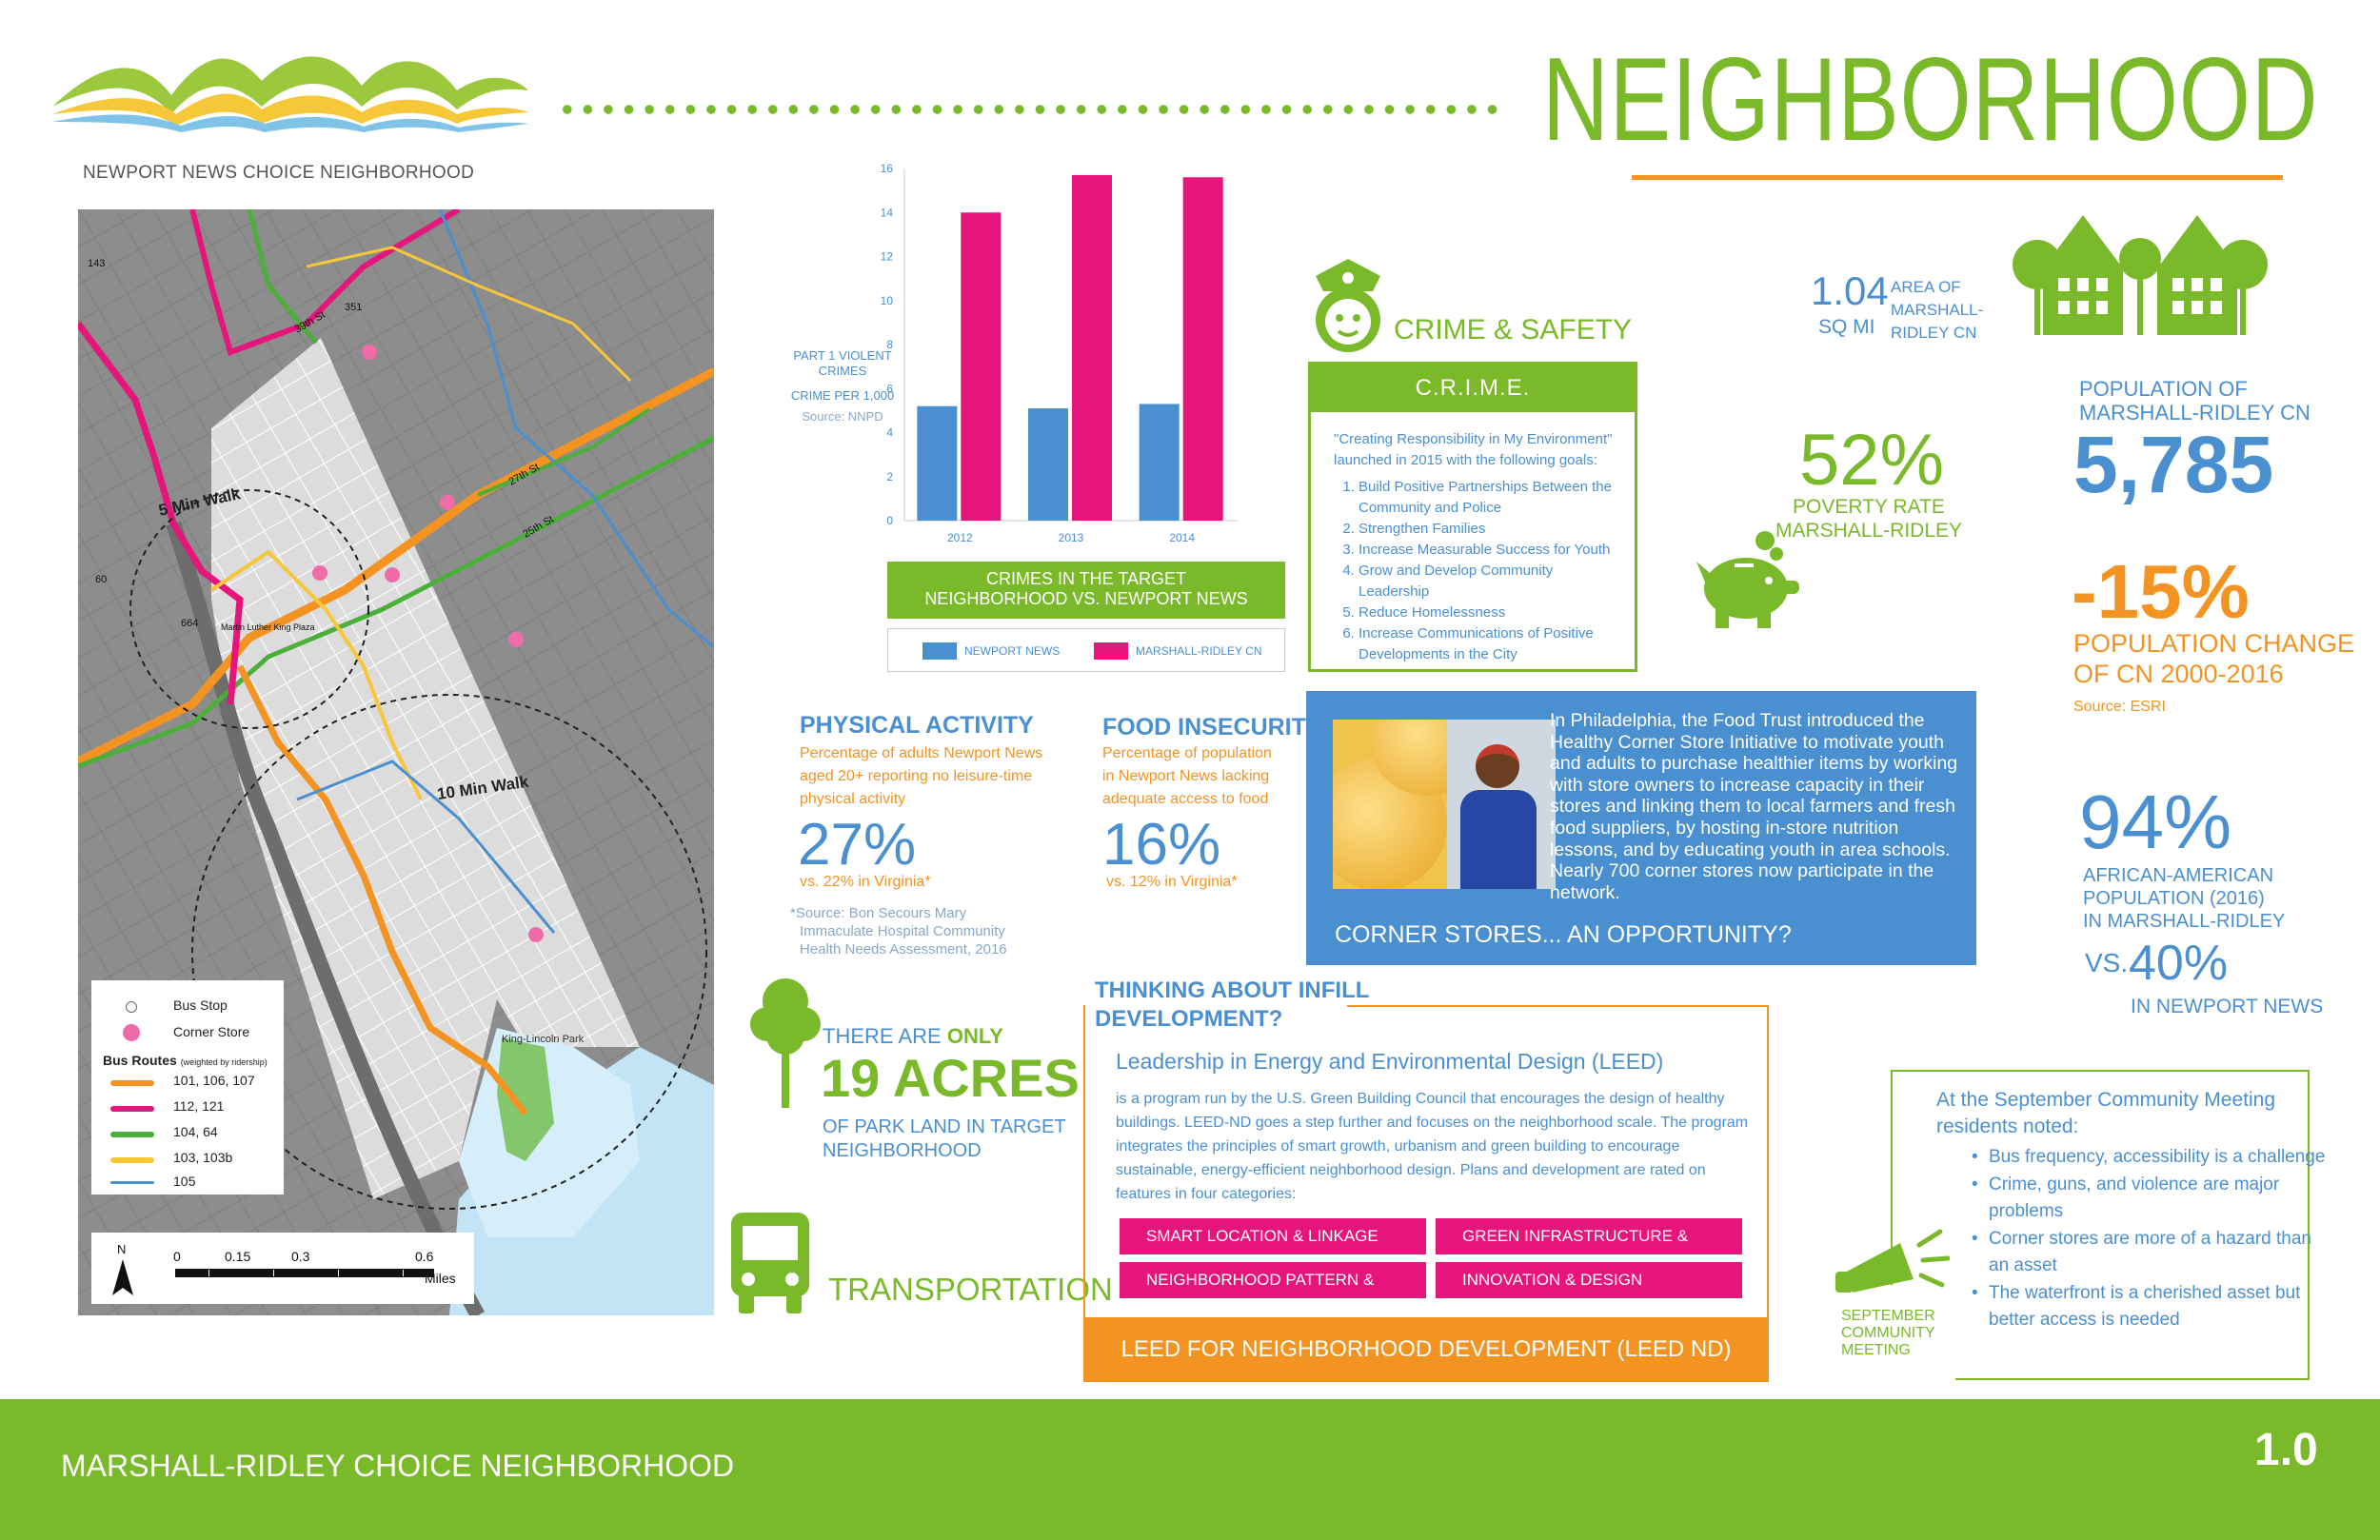  I want to click on route-label: 101, 106, 107, so click(214, 1080).